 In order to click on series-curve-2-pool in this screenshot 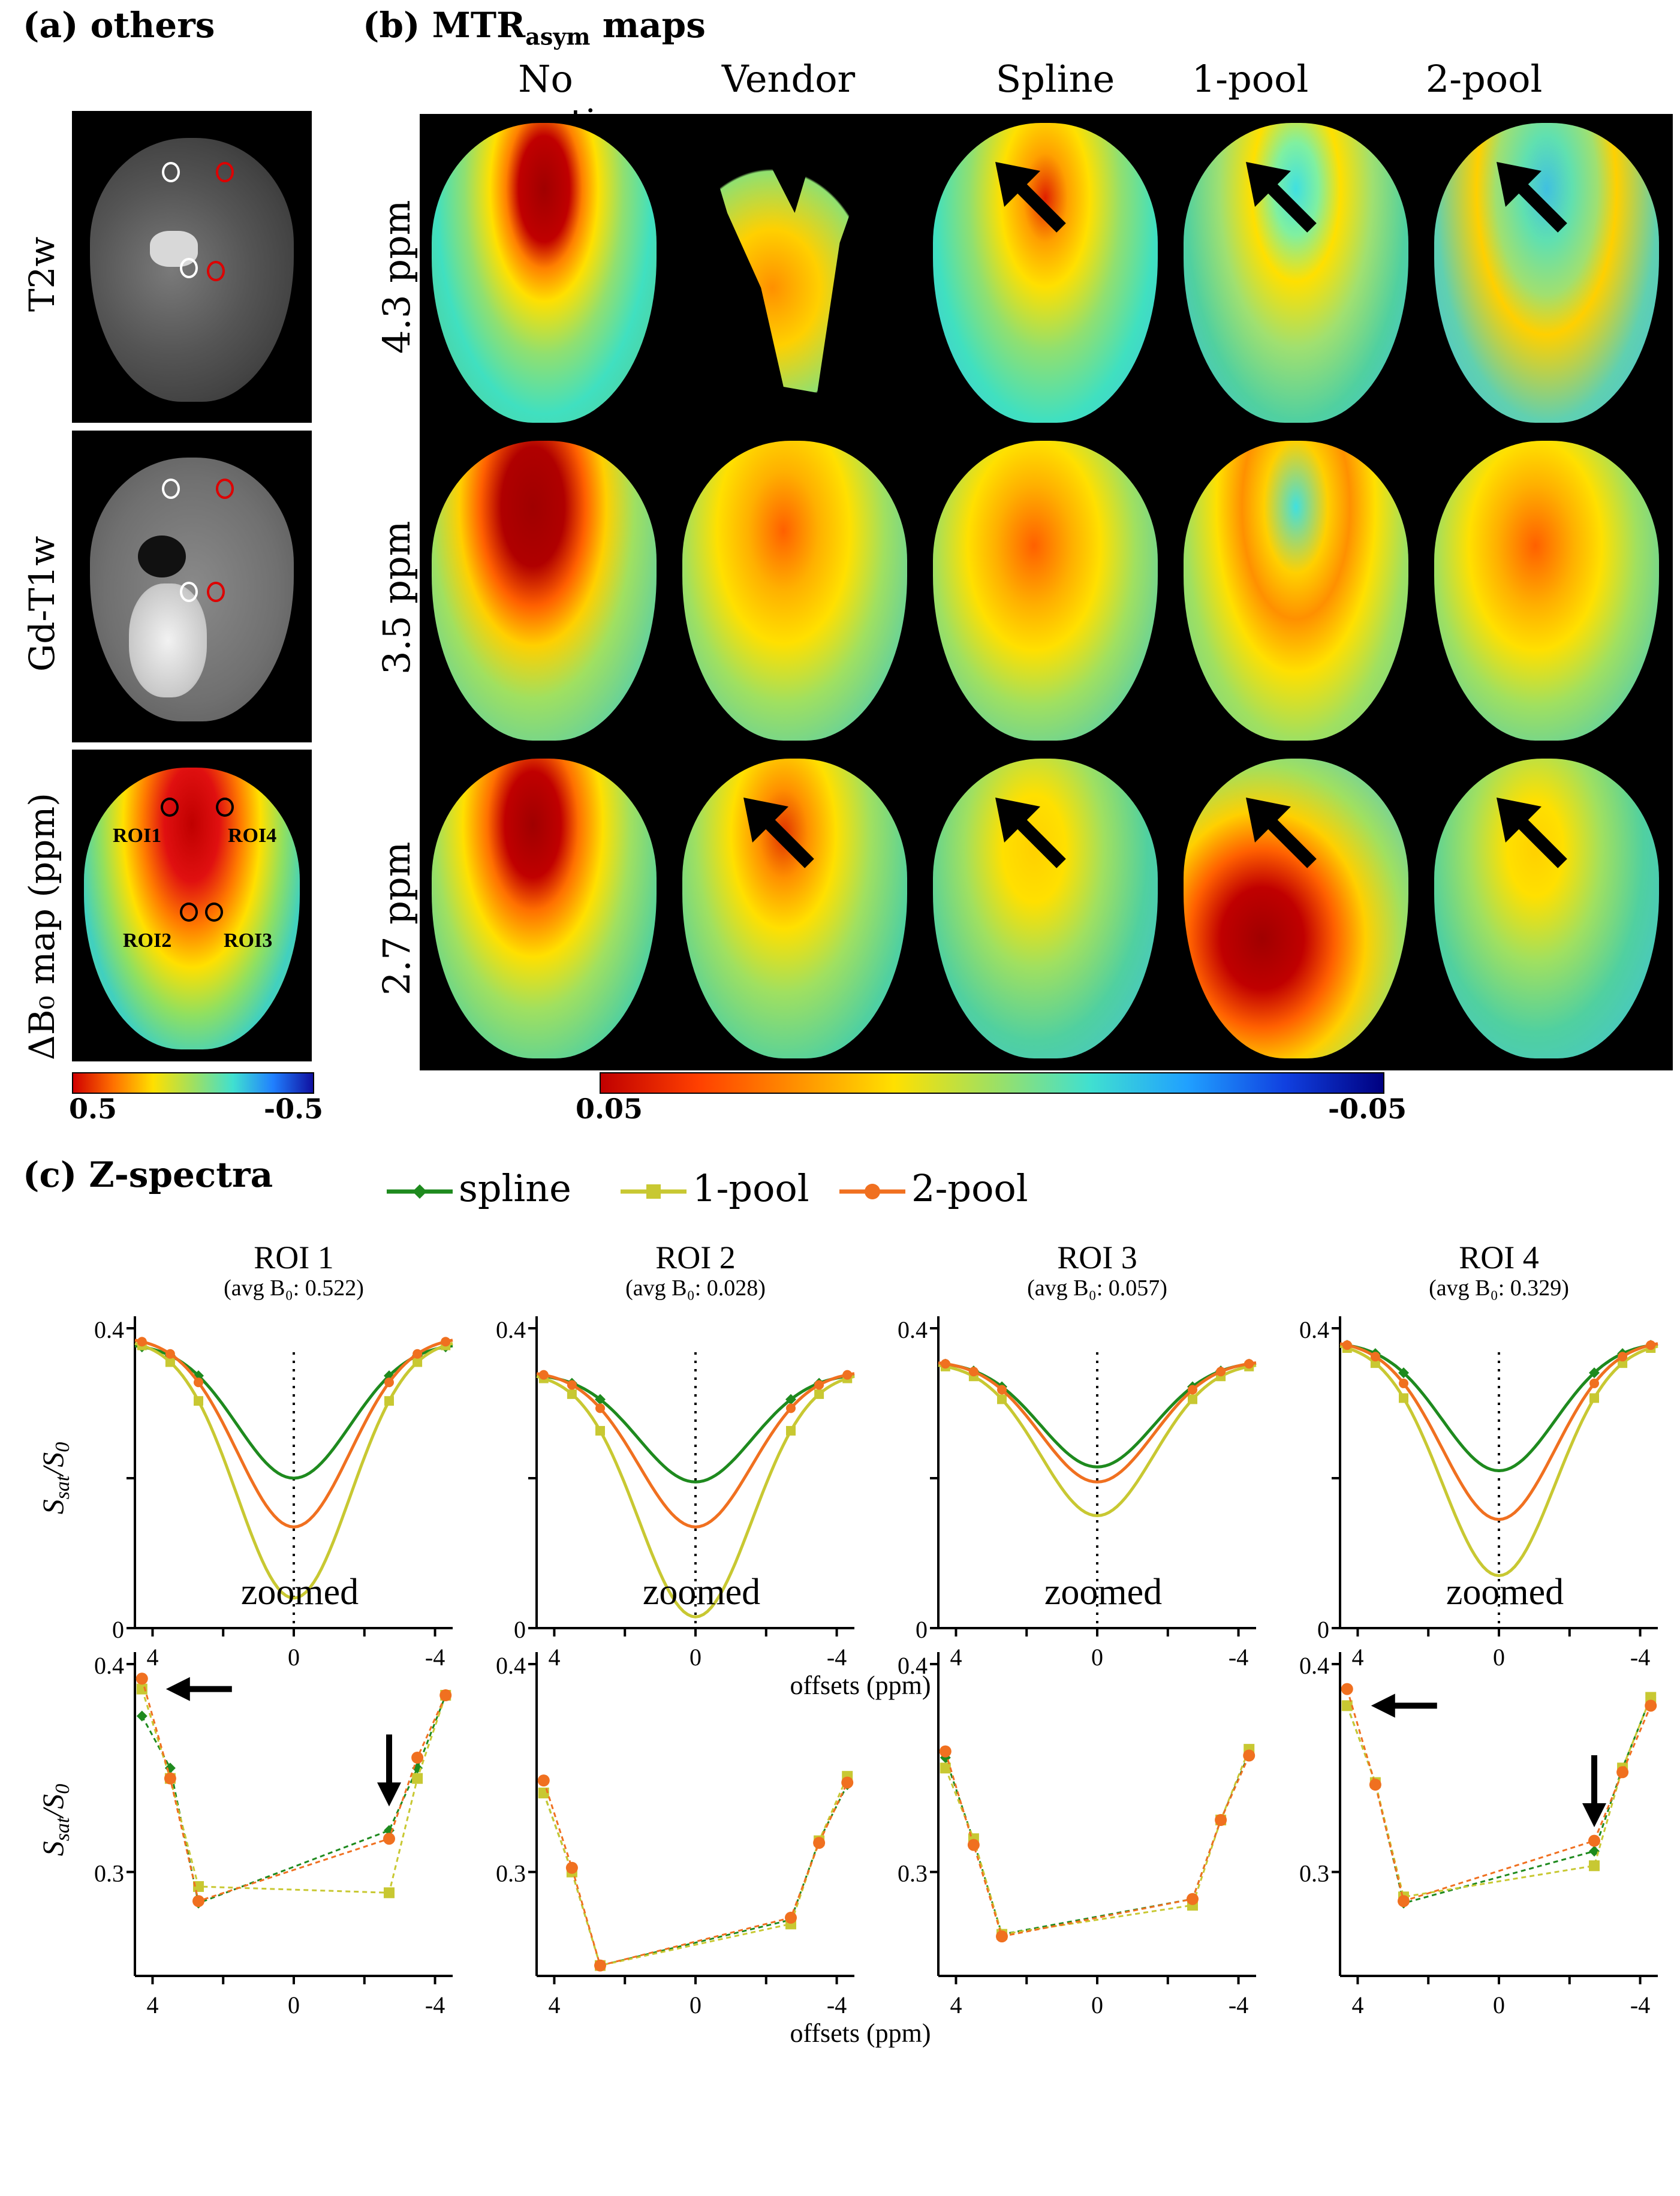, I will do `click(695, 1450)`.